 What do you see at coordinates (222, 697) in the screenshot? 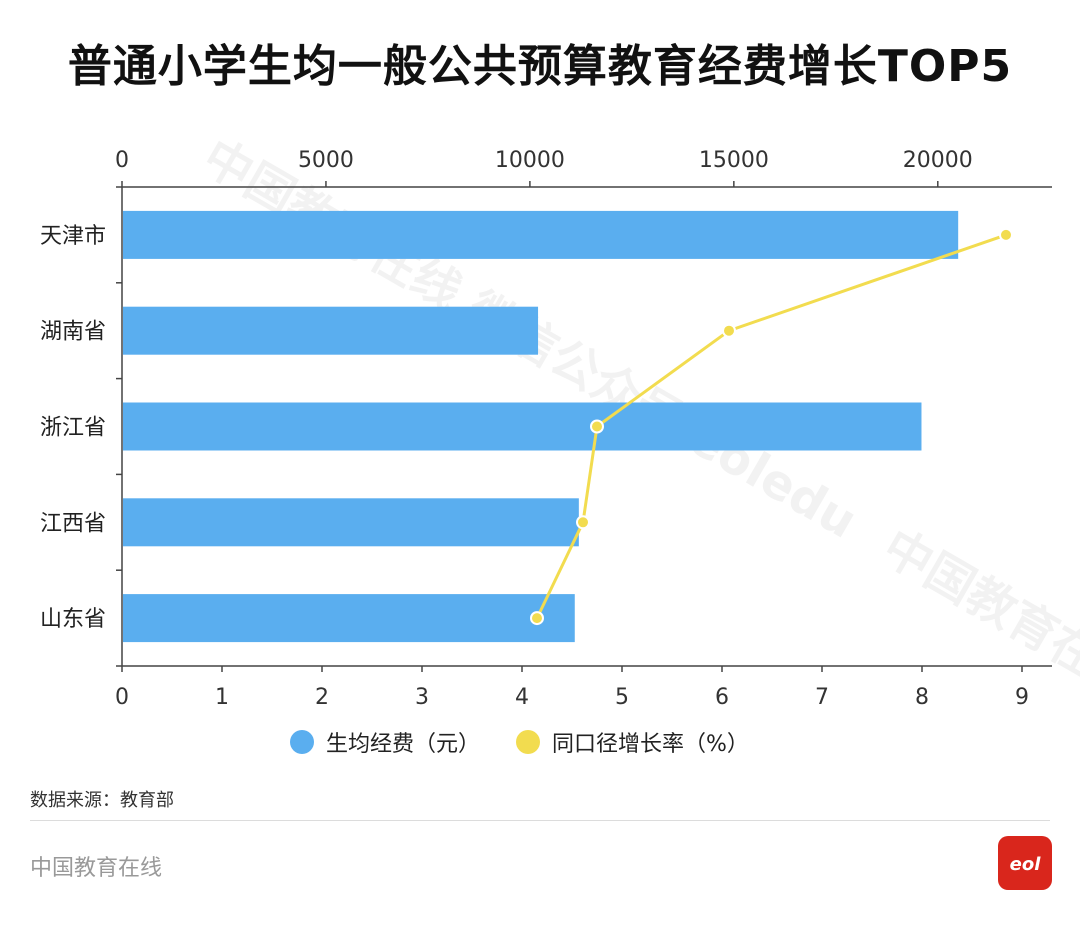
I see `bottom-tick-label: 1` at bounding box center [222, 697].